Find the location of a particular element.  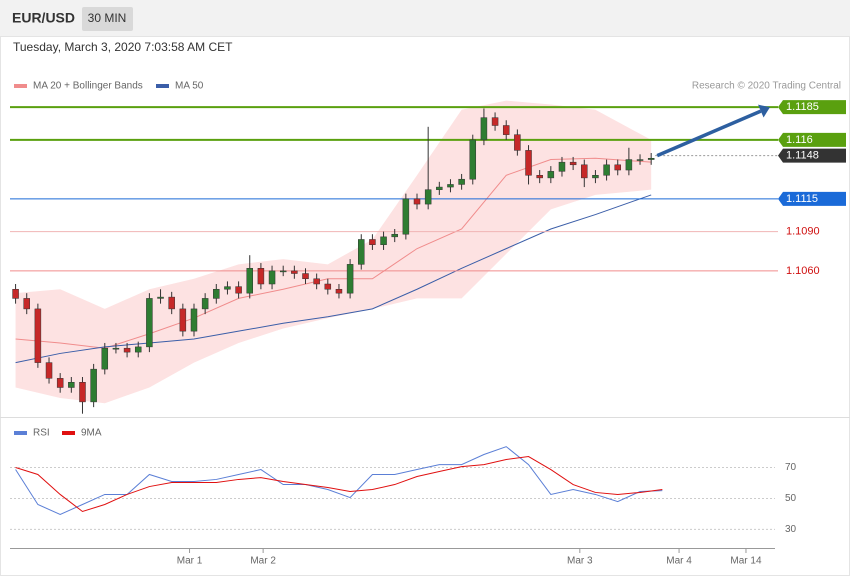

forecast-arrowhead is located at coordinates (764, 111).